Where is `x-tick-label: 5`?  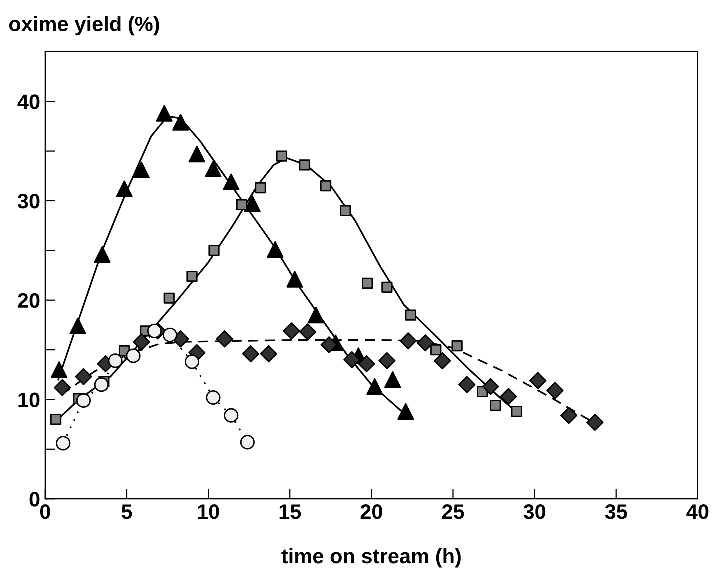 x-tick-label: 5 is located at coordinates (127, 512).